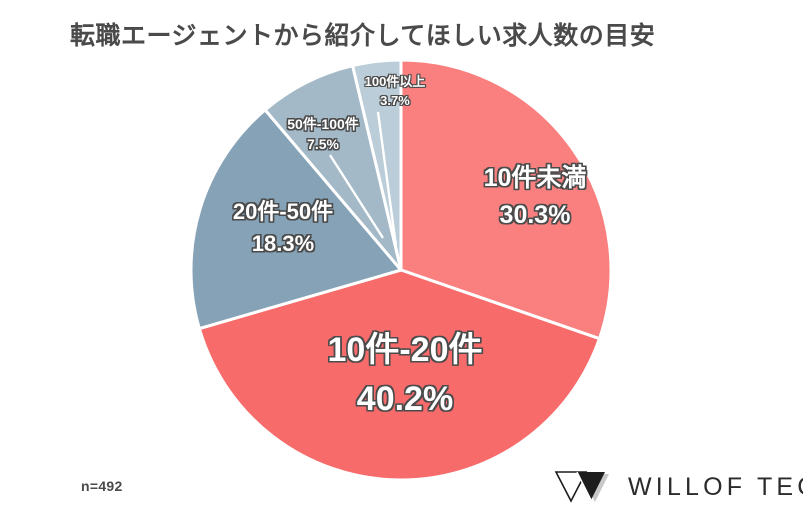  What do you see at coordinates (363, 36) in the screenshot?
I see `page-title: 転職エージェントから紹介してほしい求人数の目安` at bounding box center [363, 36].